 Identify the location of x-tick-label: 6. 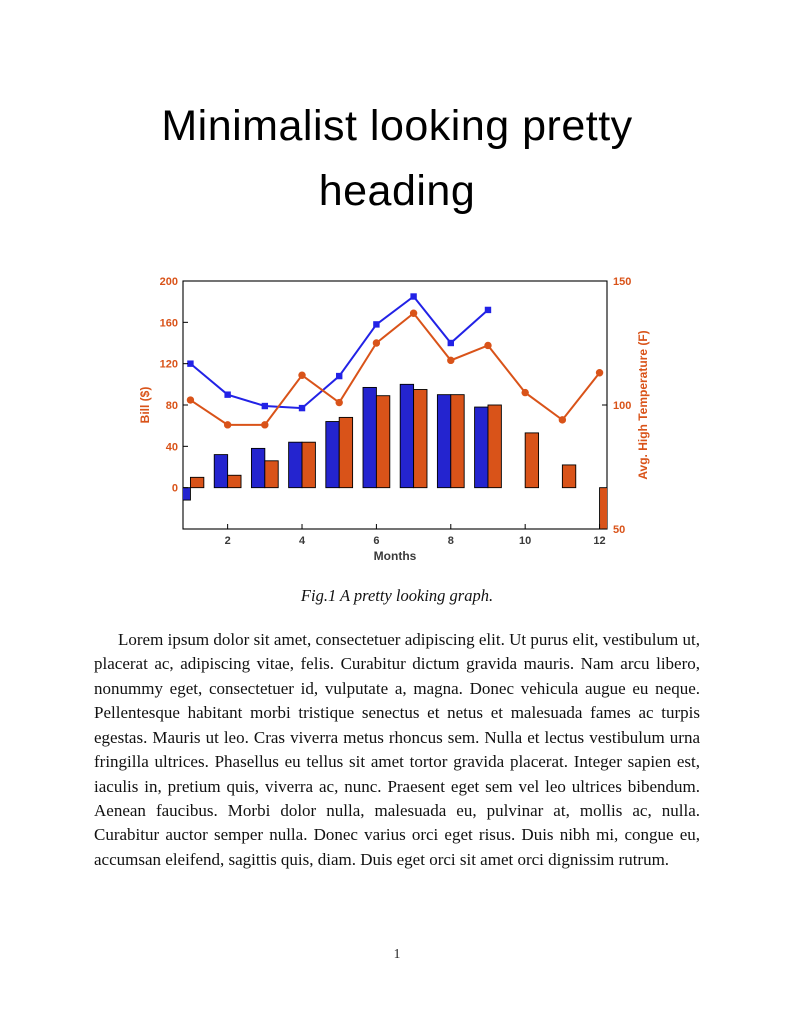
(376, 541).